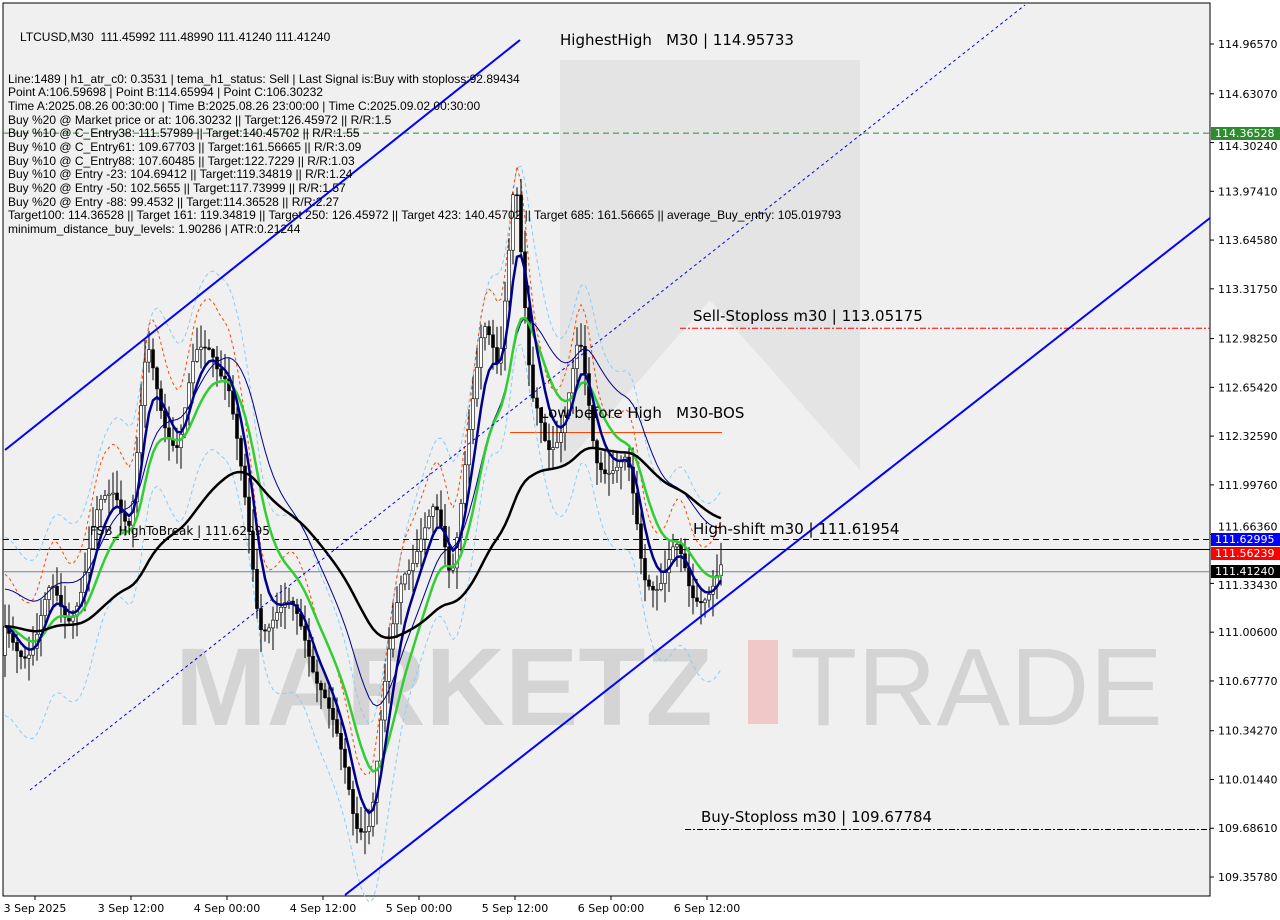 This screenshot has width=1280, height=920. What do you see at coordinates (1248, 877) in the screenshot?
I see `y-tick-label: 109.35780` at bounding box center [1248, 877].